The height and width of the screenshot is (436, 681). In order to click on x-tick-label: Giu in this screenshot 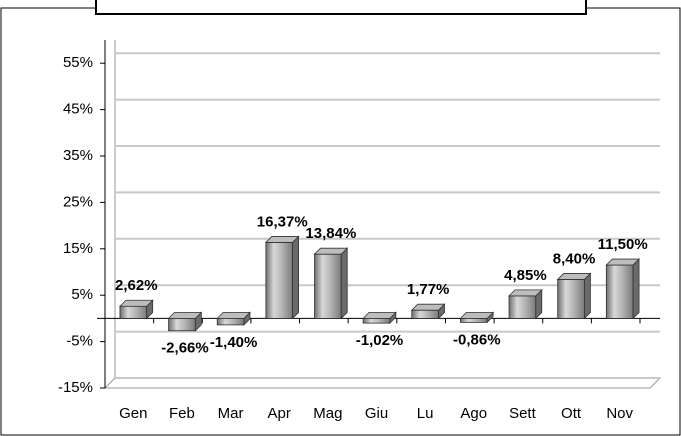, I will do `click(376, 413)`.